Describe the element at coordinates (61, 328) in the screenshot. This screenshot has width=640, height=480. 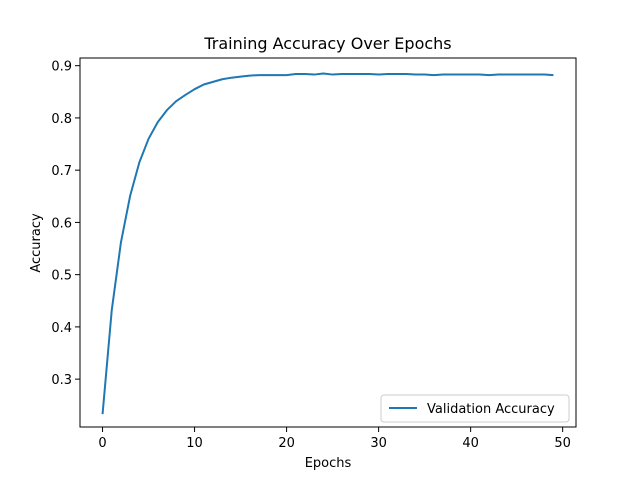
I see `y-tick-label: 0.4` at that location.